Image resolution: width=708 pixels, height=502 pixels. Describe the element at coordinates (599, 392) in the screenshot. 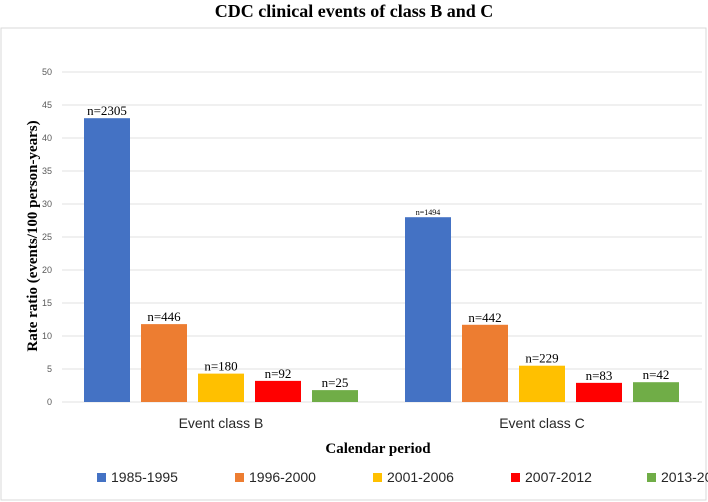

I see `bar-2007-2012-event-class-c` at that location.